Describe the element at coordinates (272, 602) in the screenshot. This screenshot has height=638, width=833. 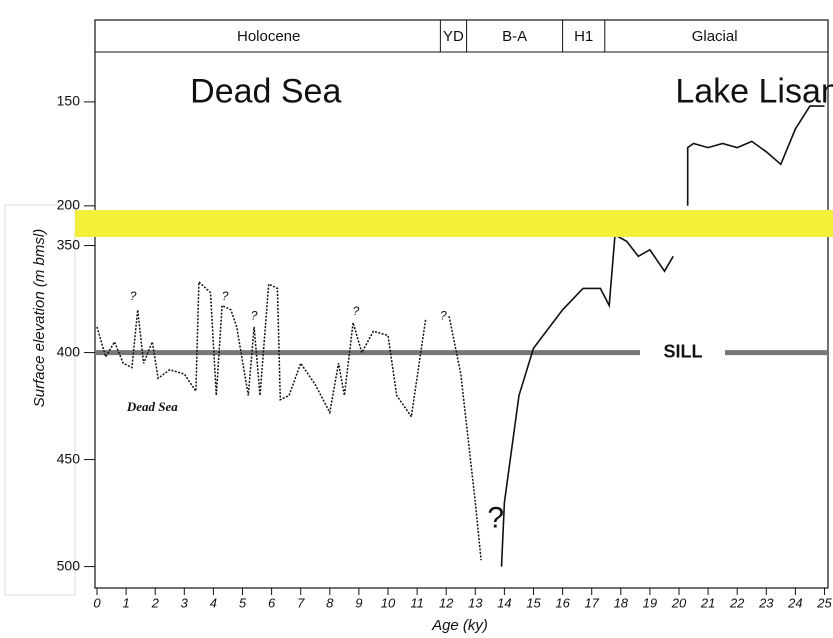
I see `x-tick-label: 6` at that location.